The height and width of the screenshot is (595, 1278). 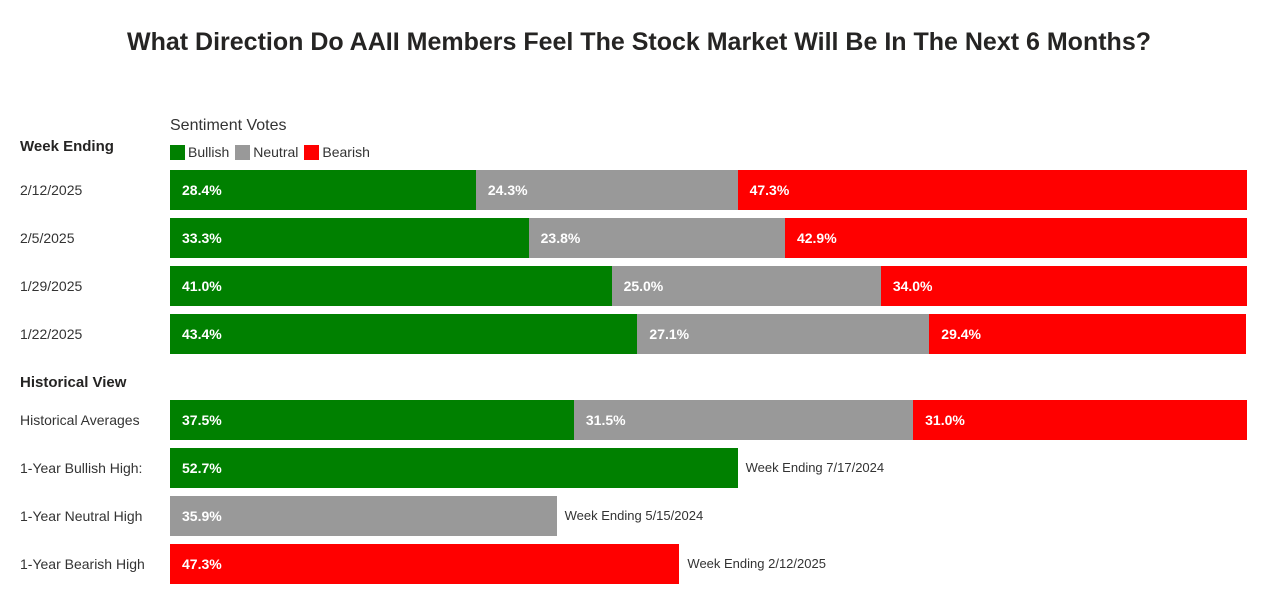 I want to click on section-header-week-ending: Week Ending, so click(x=67, y=146).